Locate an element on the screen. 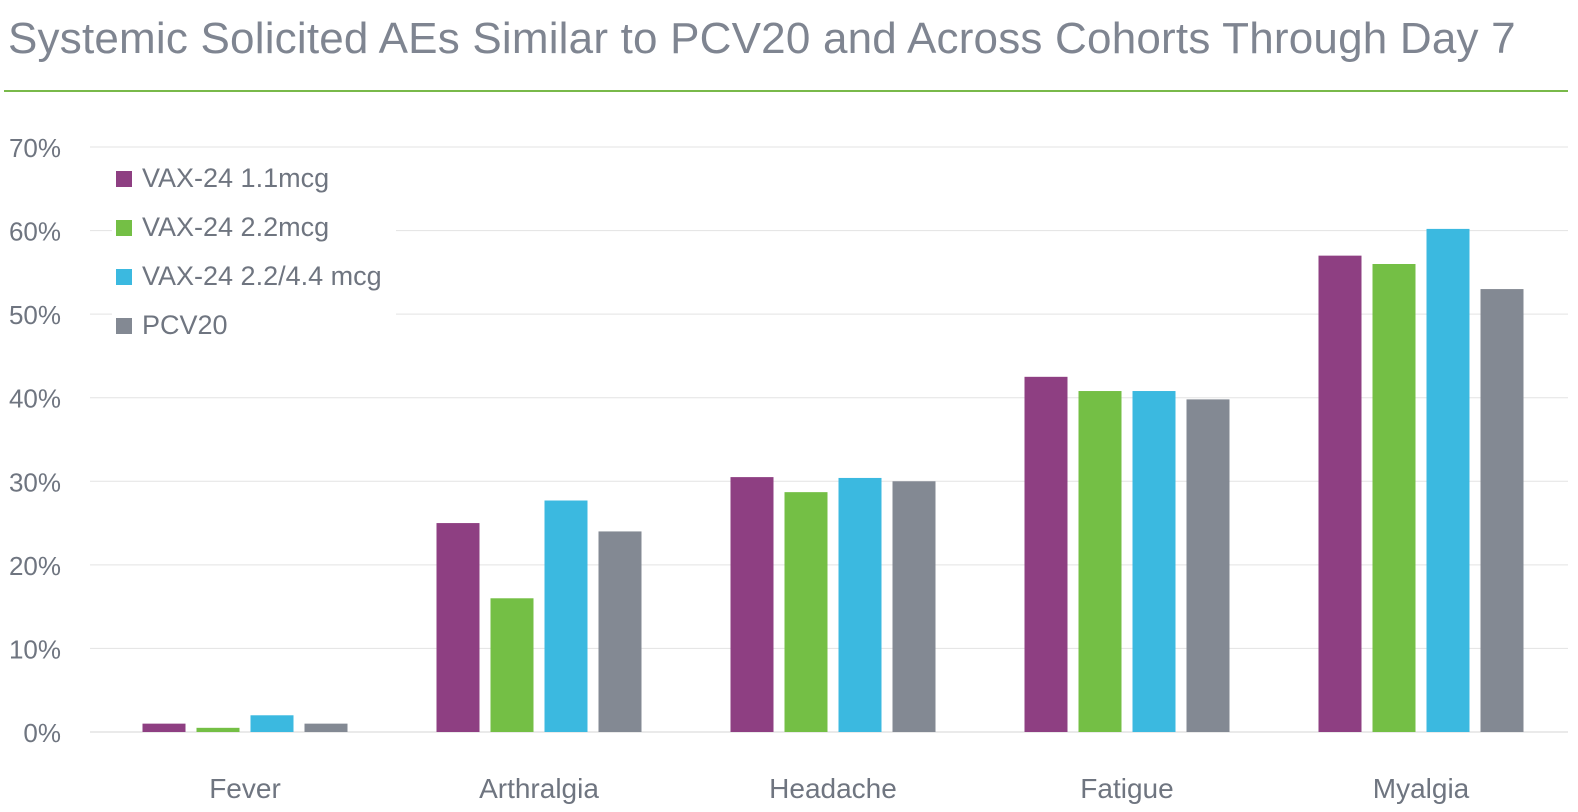  legend-label: VAX-24 2.2mcg is located at coordinates (236, 227).